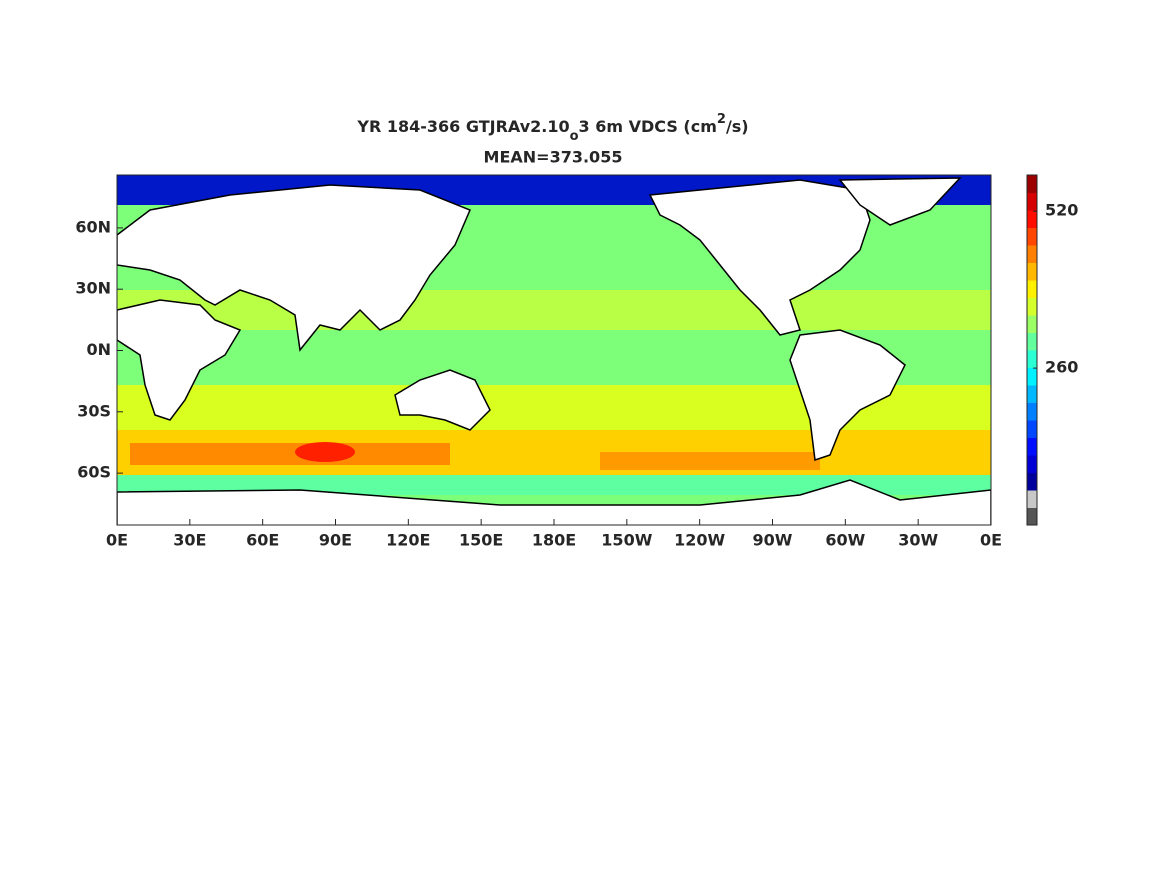  Describe the element at coordinates (773, 540) in the screenshot. I see `x-tick-label: 90W` at that location.